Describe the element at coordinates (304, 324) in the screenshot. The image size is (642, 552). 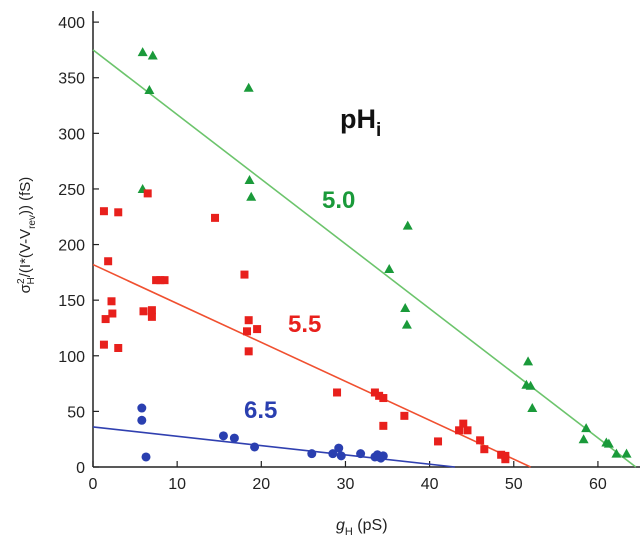
I see `series-label: 5.5` at that location.